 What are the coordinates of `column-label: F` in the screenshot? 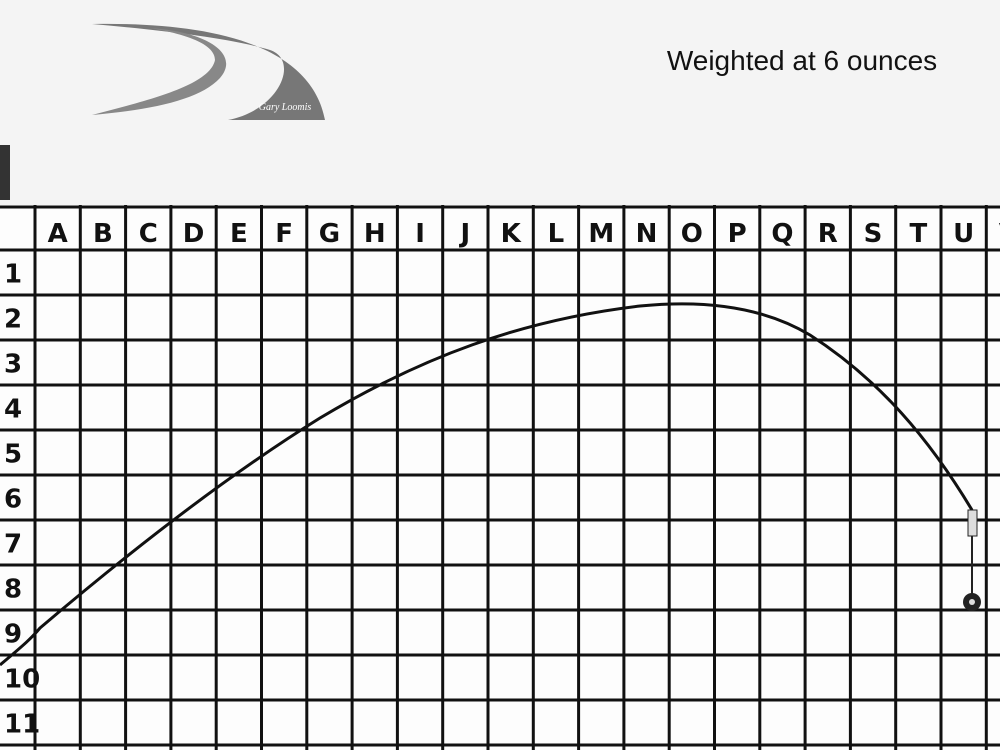 It's located at (284, 234).